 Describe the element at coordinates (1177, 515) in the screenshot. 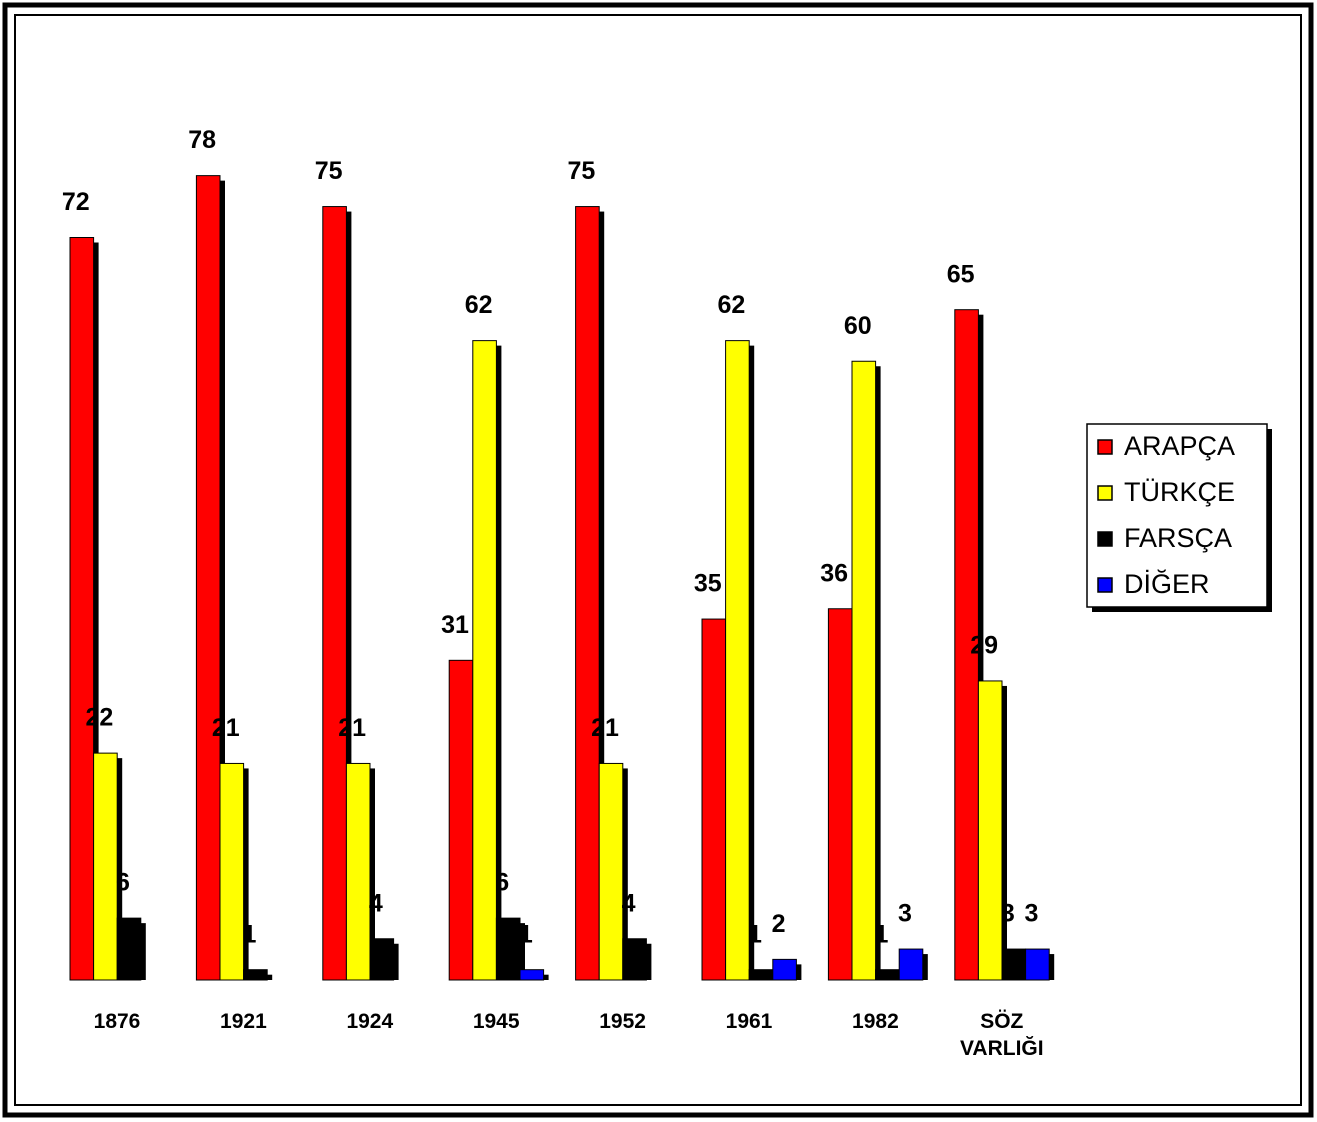

I see `legend` at that location.